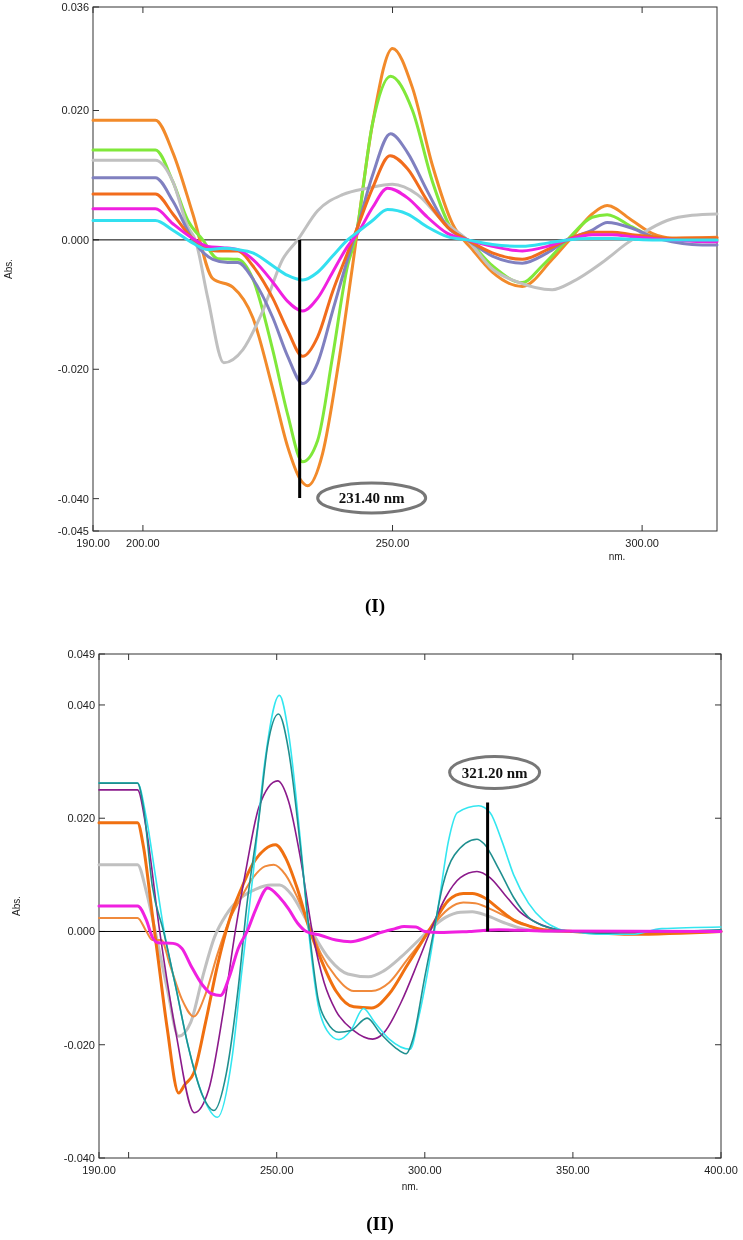 Image resolution: width=743 pixels, height=1240 pixels. Describe the element at coordinates (380, 1224) in the screenshot. I see `text: (II)` at that location.